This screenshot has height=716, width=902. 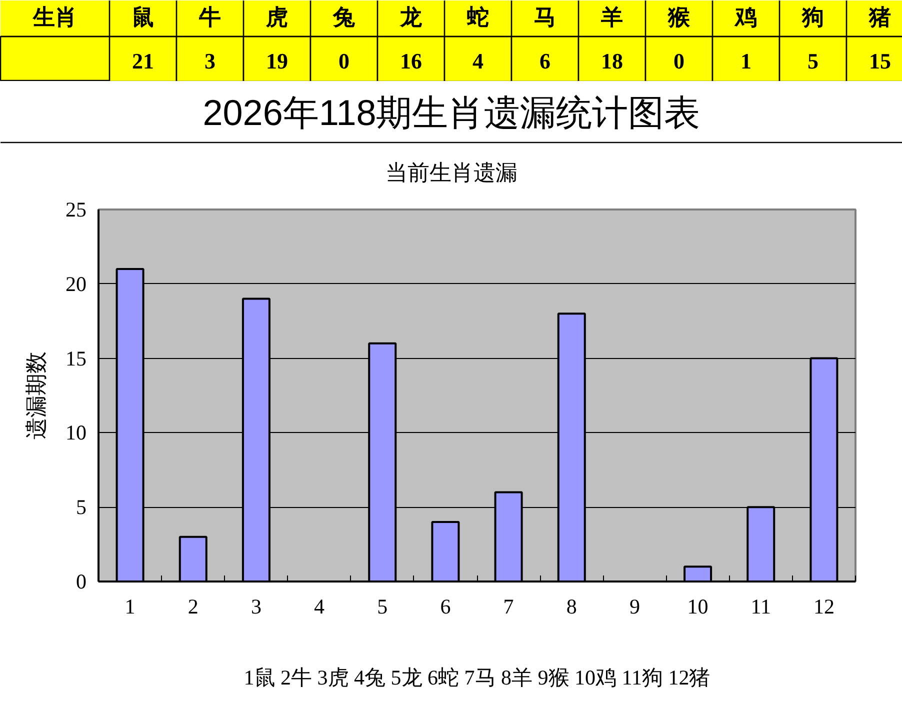 What do you see at coordinates (452, 172) in the screenshot?
I see `chart-subtitle: 当前生肖遗漏` at bounding box center [452, 172].